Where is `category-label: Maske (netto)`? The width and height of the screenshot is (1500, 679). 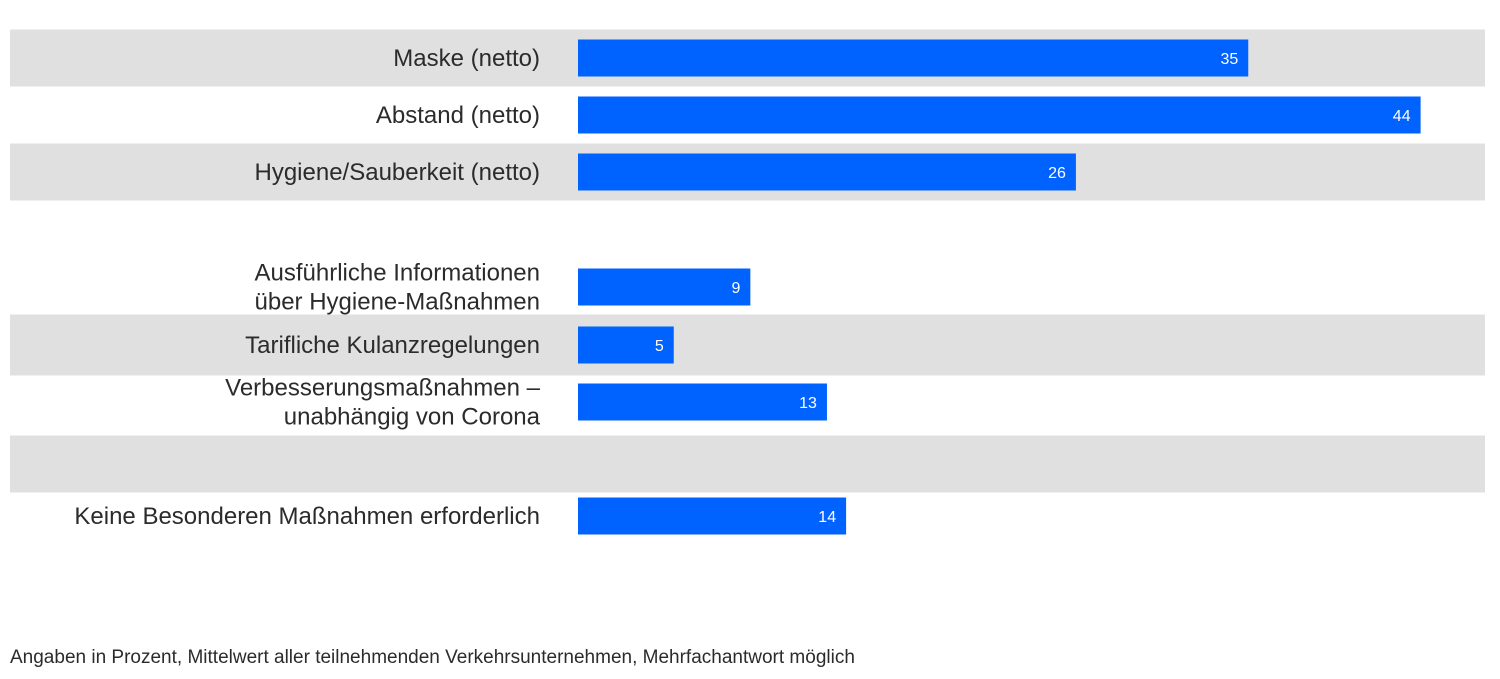 category-label: Maske (netto) is located at coordinates (466, 58).